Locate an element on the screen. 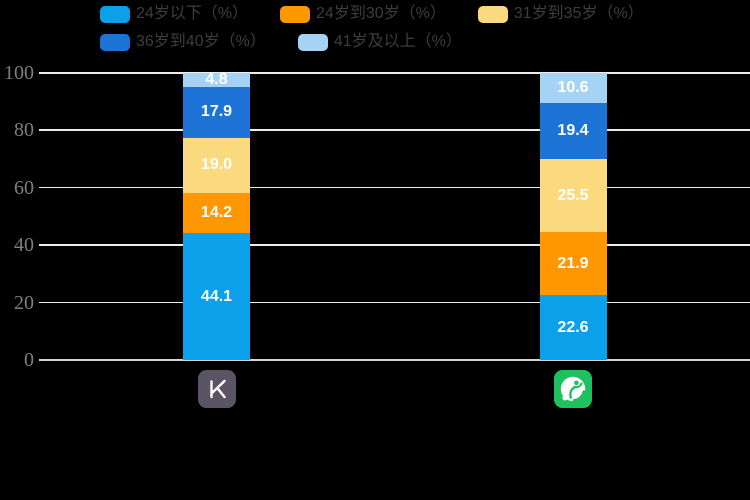 The width and height of the screenshot is (750, 500). bar-value-label: 10.6 is located at coordinates (573, 88).